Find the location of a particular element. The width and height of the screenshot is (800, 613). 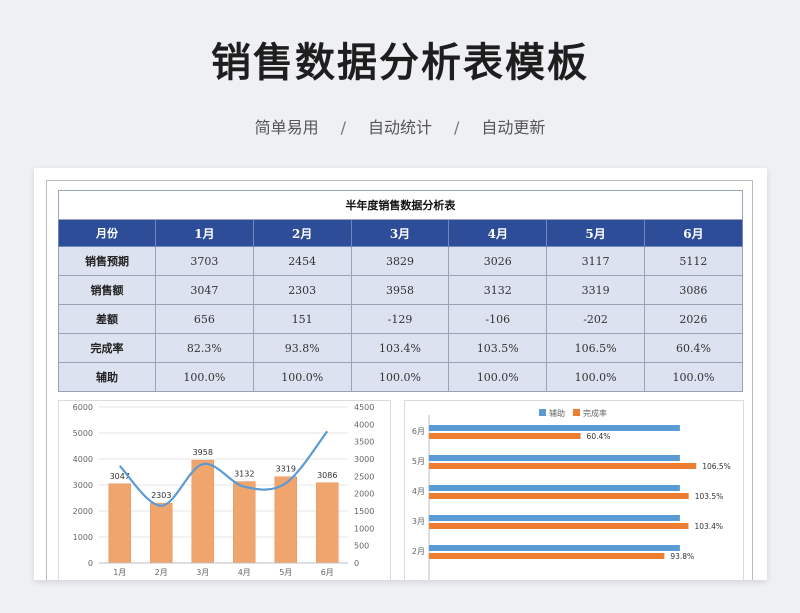

table-row: 差额 656 151 -129 -106 -202 2026 is located at coordinates (400, 319).